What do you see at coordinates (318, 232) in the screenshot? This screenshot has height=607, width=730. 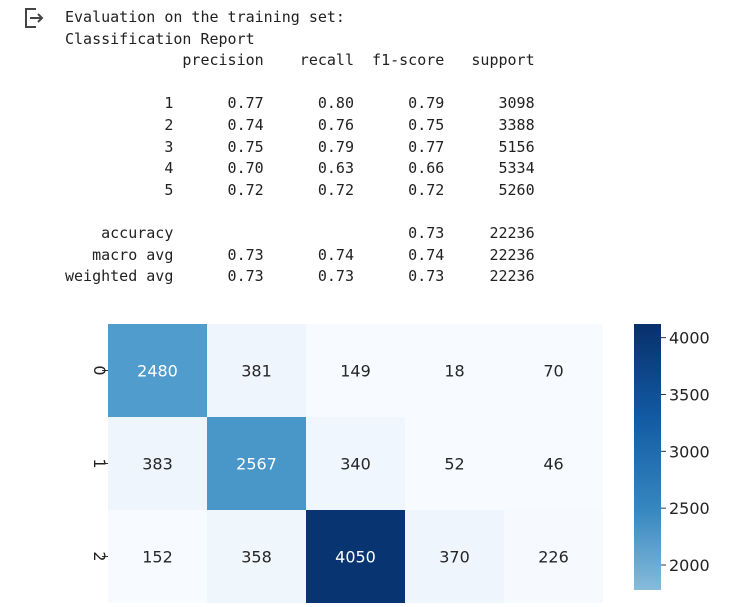 I see `report-line: accuracy 0.73 22236` at bounding box center [318, 232].